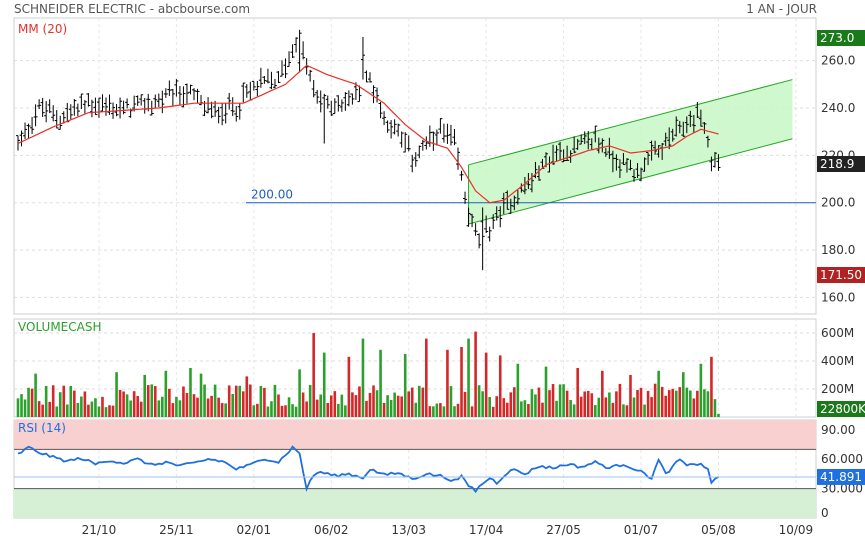 The image size is (865, 540). What do you see at coordinates (630, 181) in the screenshot?
I see `channel-lower-line` at bounding box center [630, 181].